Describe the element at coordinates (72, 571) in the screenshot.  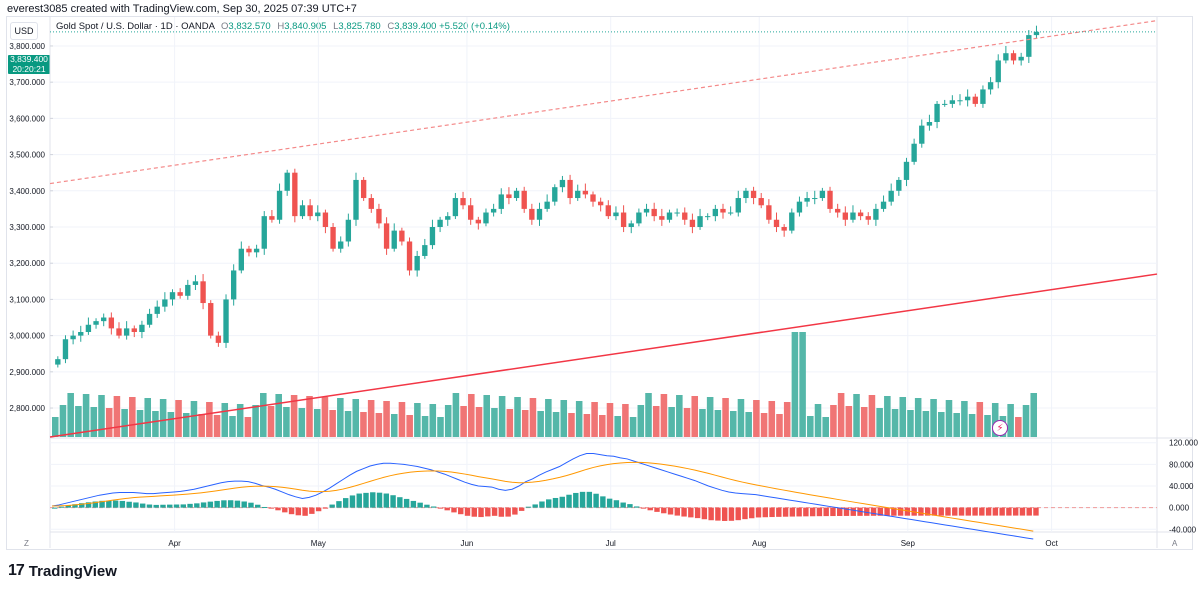
I see `brand-name: TradingView` at that location.